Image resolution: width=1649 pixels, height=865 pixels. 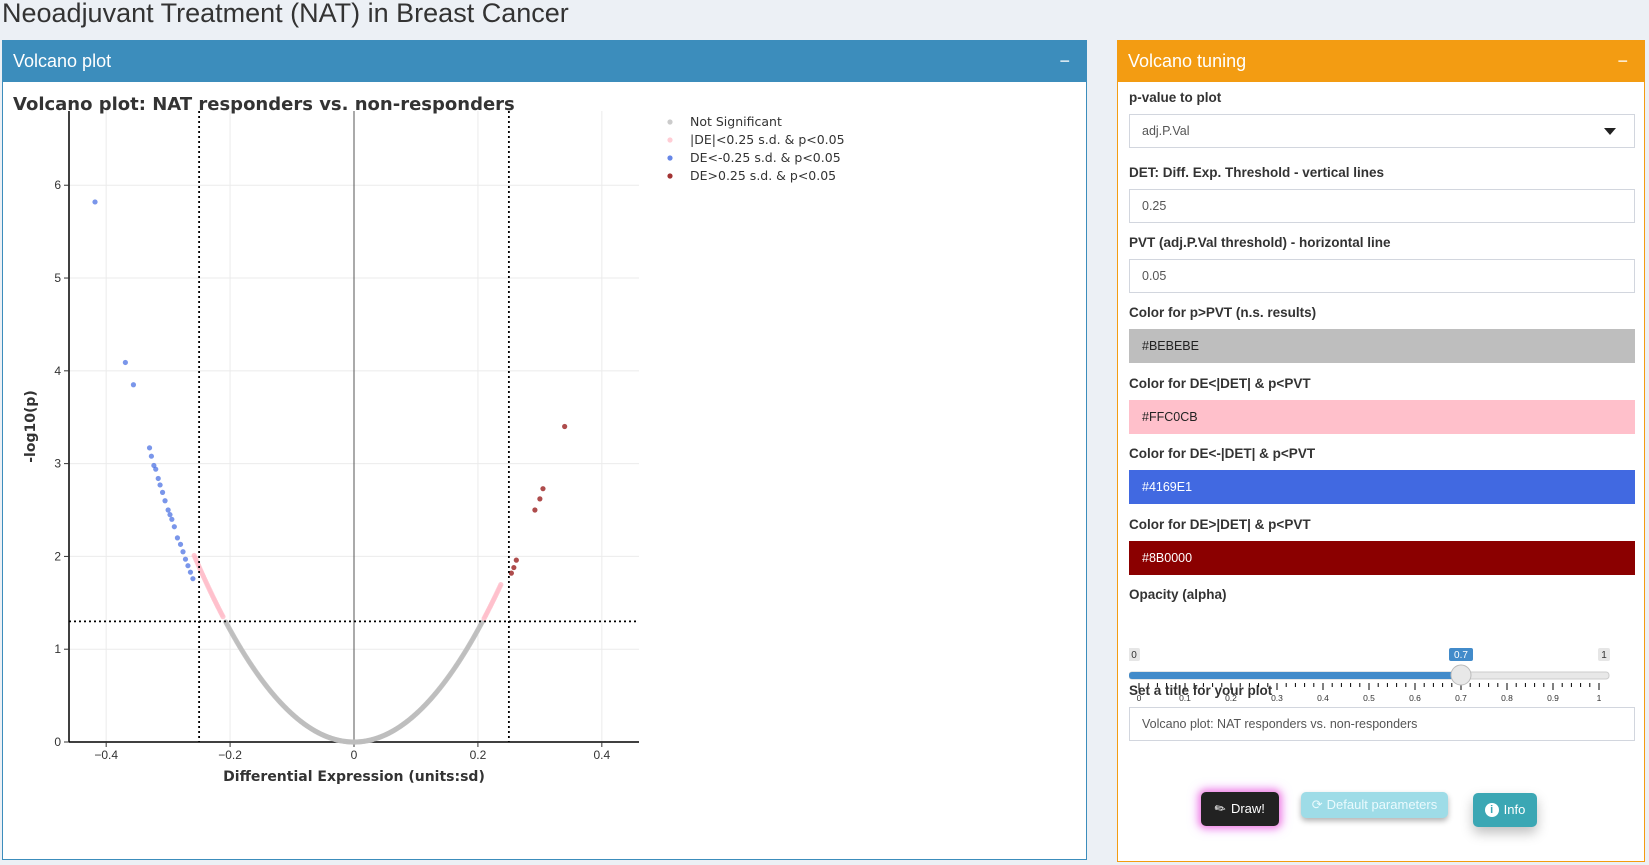 What do you see at coordinates (1514, 809) in the screenshot?
I see `info-button-label: Info` at bounding box center [1514, 809].